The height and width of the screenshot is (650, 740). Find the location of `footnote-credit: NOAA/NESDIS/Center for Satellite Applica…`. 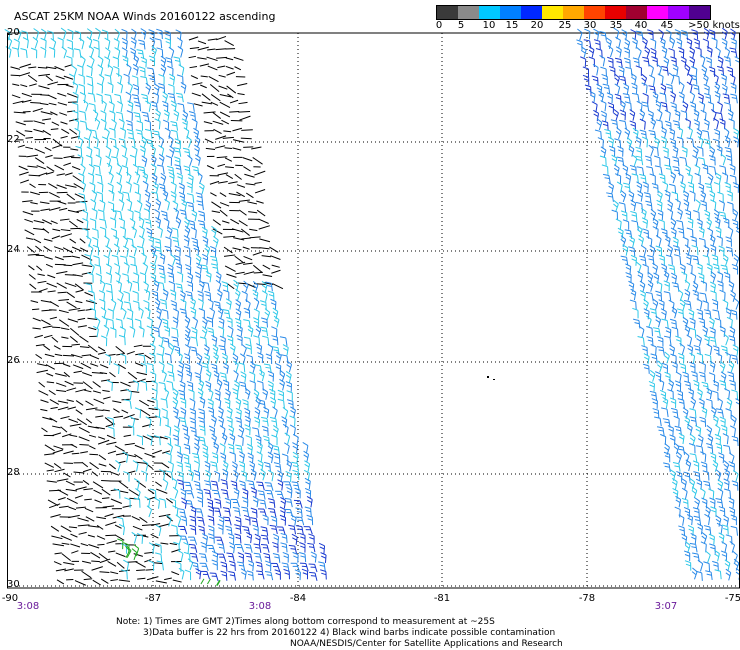

footnote-credit: NOAA/NESDIS/Center for Satellite Applica… is located at coordinates (426, 644).